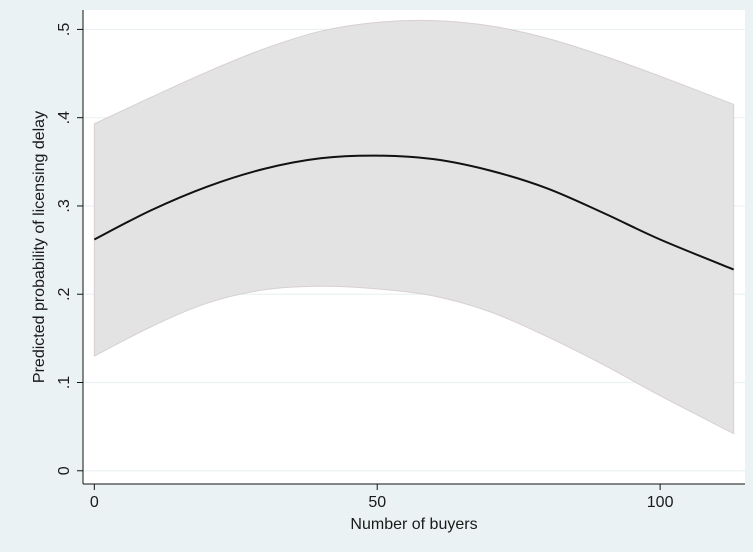 This screenshot has width=753, height=552. Describe the element at coordinates (660, 502) in the screenshot. I see `x-tick-label: 100` at that location.